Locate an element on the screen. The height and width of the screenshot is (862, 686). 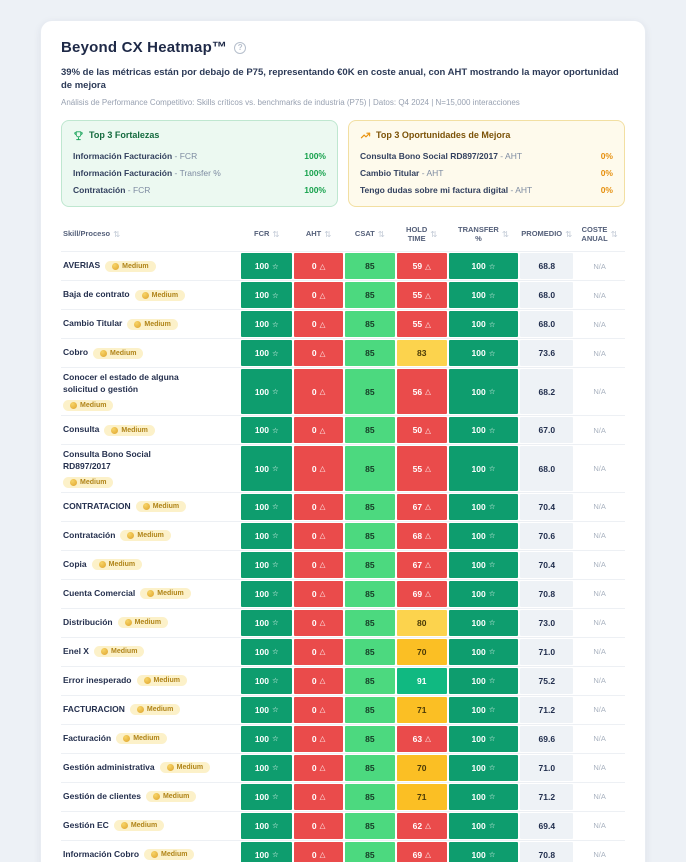
column-header-aht: AHT ⇅ is located at coordinates (318, 234).